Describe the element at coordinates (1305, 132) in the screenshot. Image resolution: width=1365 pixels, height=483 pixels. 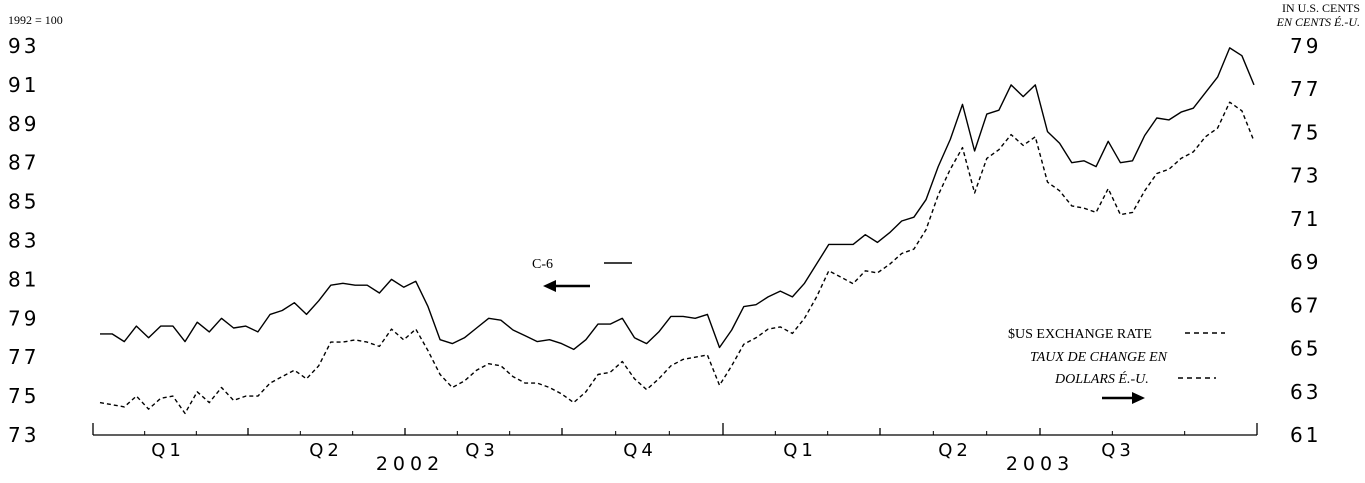
I see `right-tick-label: 75` at that location.